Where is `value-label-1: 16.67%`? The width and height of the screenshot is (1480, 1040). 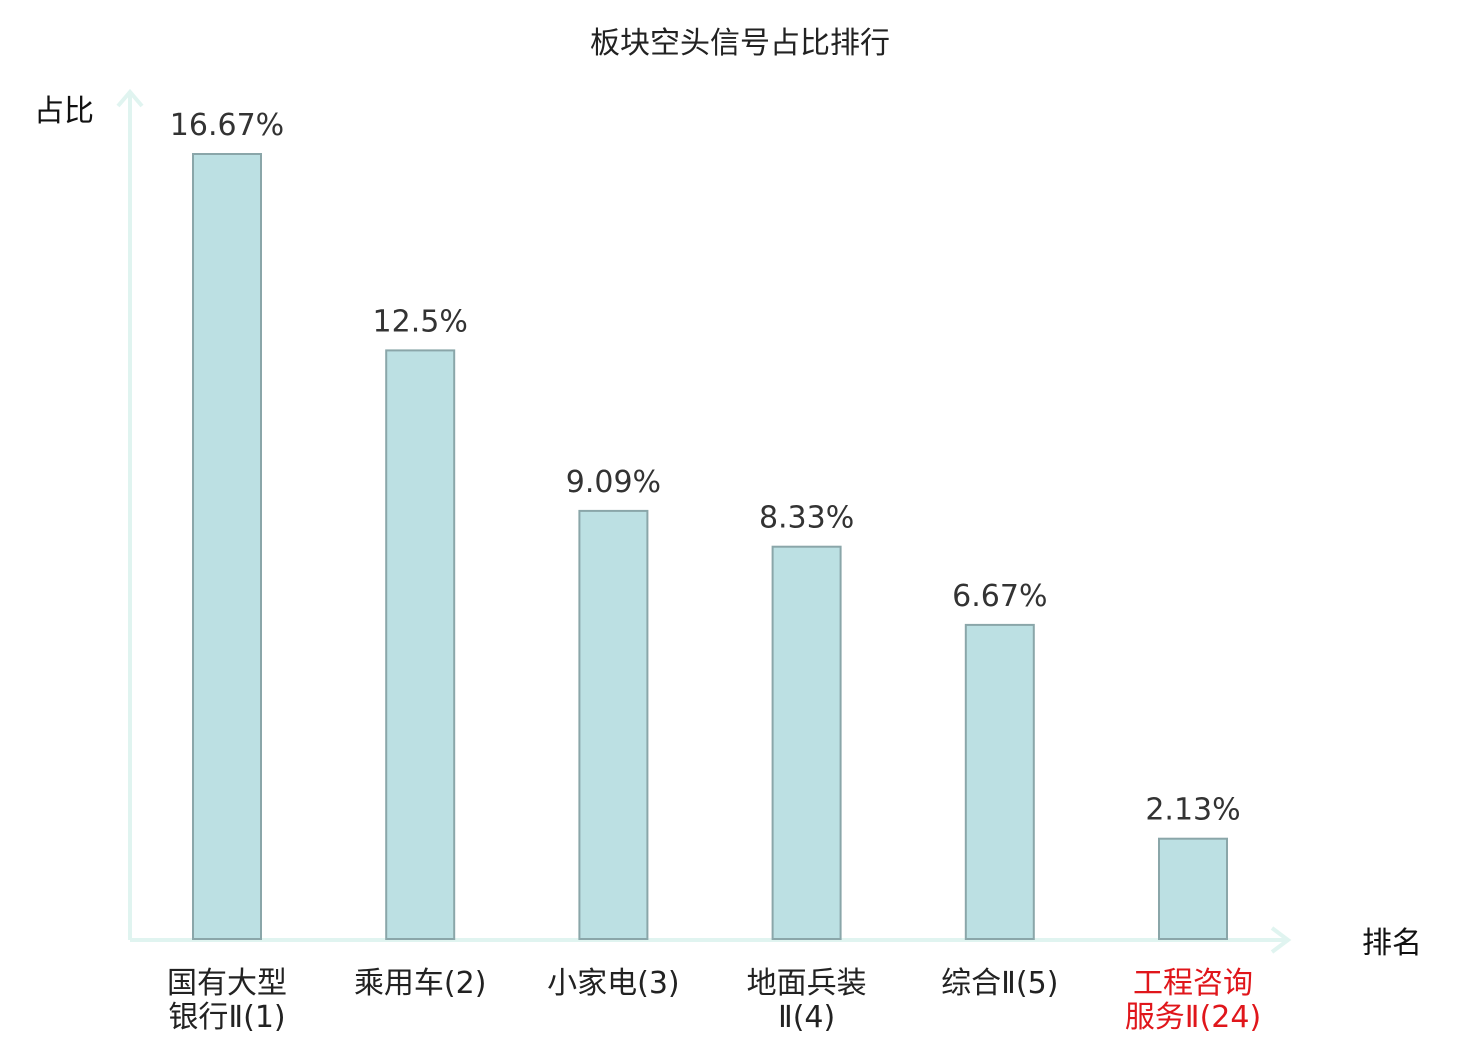
value-label-1: 16.67% is located at coordinates (227, 125).